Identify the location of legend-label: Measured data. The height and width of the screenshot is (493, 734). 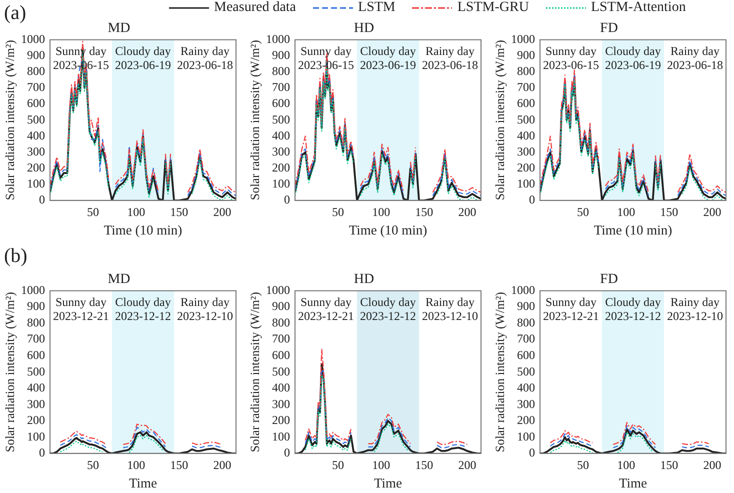
(255, 8).